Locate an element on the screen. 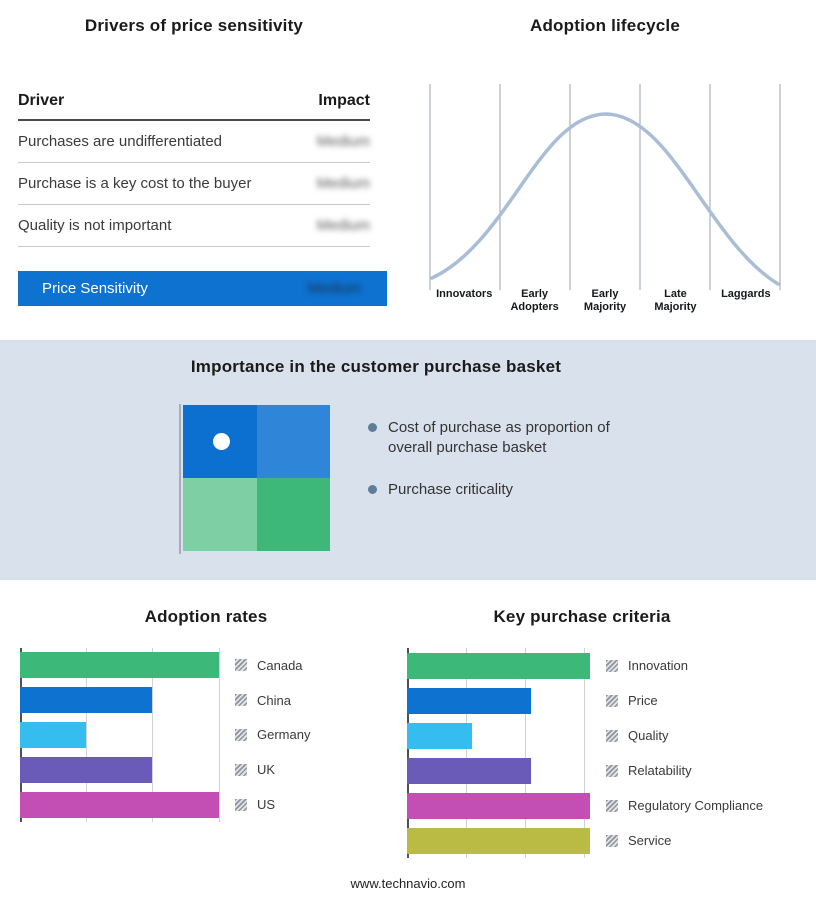 The image size is (816, 902). legend-label: Relatability is located at coordinates (660, 770).